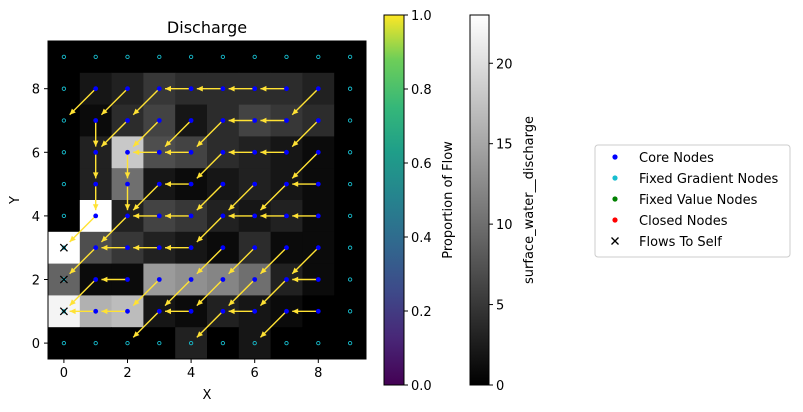  I want to click on legend-entry: Fixed Value Nodes, so click(685, 200).